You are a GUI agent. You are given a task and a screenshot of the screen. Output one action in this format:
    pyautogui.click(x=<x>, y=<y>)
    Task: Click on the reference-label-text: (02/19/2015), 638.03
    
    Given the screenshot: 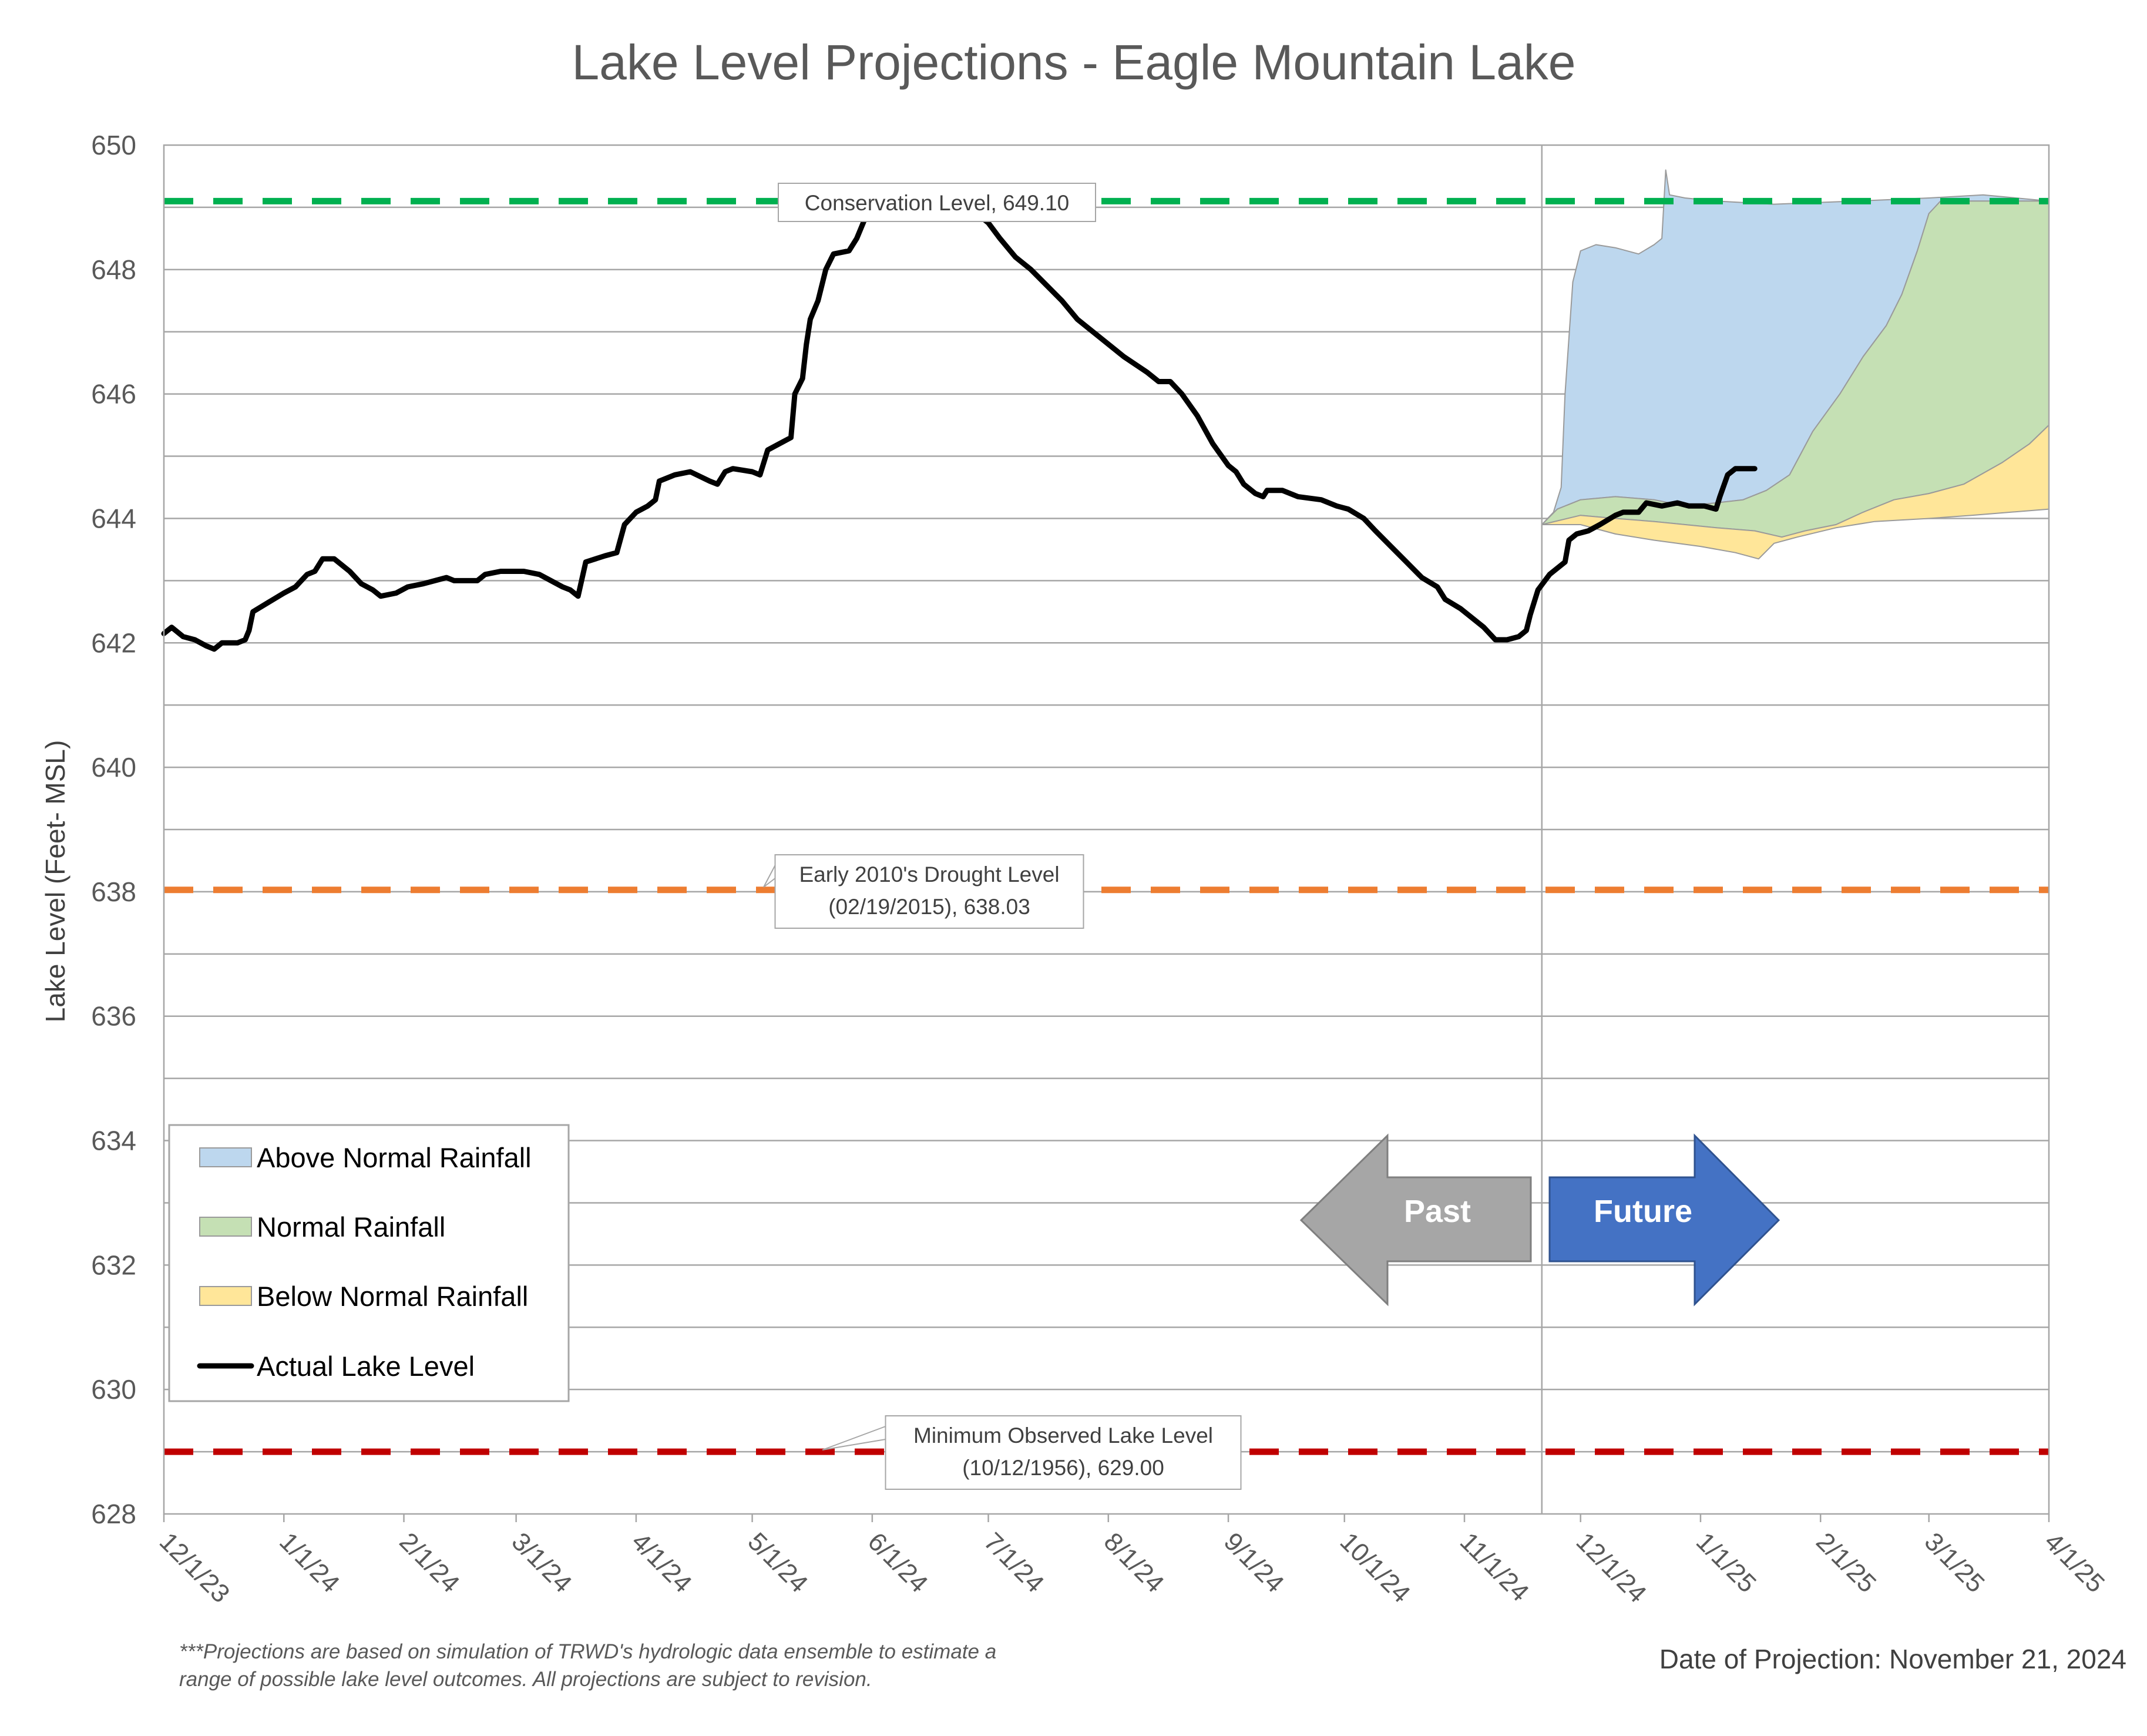 What is the action you would take?
    pyautogui.click(x=929, y=907)
    